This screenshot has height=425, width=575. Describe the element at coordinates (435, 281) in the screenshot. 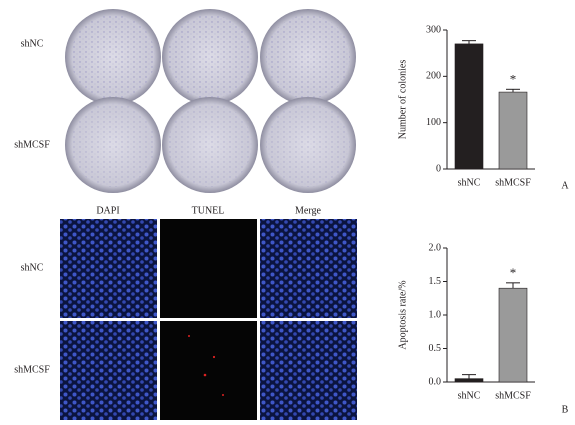

I see `y-tick-label: 1.5` at that location.